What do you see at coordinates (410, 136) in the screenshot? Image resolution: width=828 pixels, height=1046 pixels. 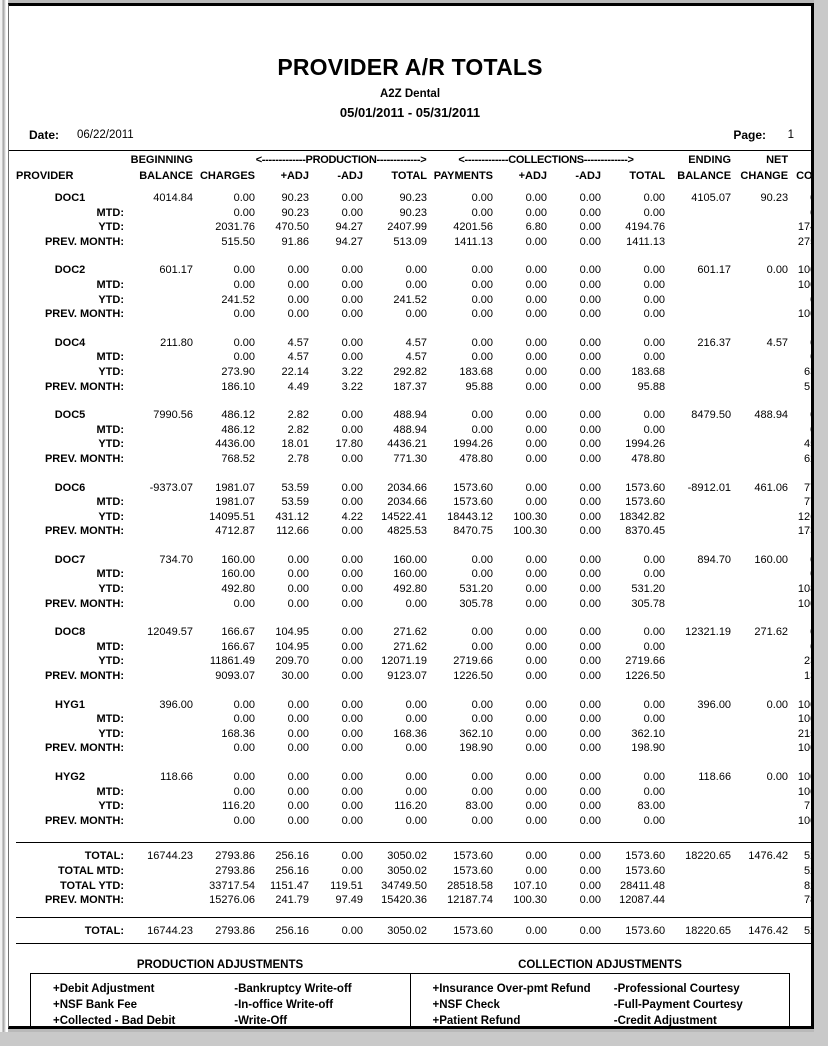 I see `date-page-line: Date: 06/22/2011 Page: 1` at bounding box center [410, 136].